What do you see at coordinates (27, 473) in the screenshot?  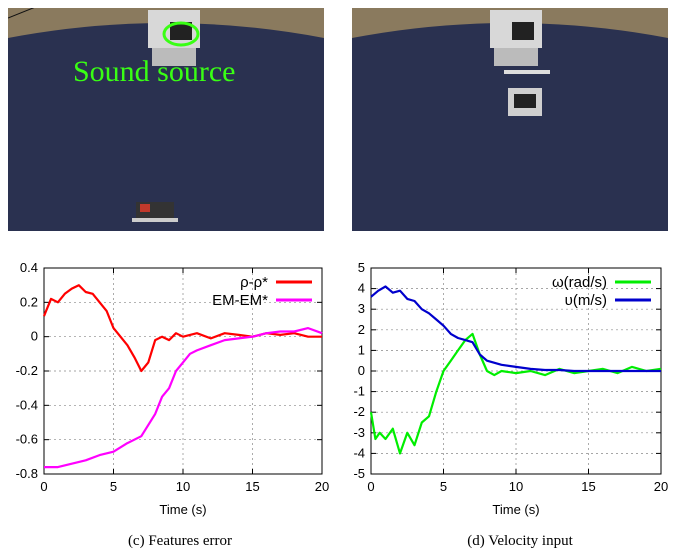 I see `y-tick-label: -0.8` at bounding box center [27, 473].